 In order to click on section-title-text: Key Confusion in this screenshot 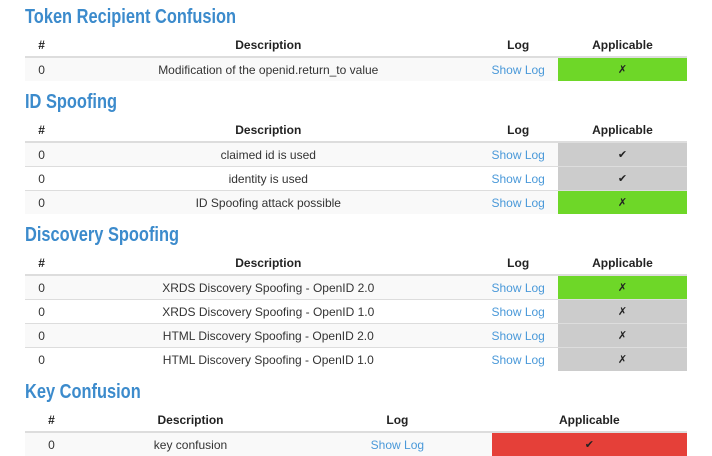, I will do `click(83, 392)`.